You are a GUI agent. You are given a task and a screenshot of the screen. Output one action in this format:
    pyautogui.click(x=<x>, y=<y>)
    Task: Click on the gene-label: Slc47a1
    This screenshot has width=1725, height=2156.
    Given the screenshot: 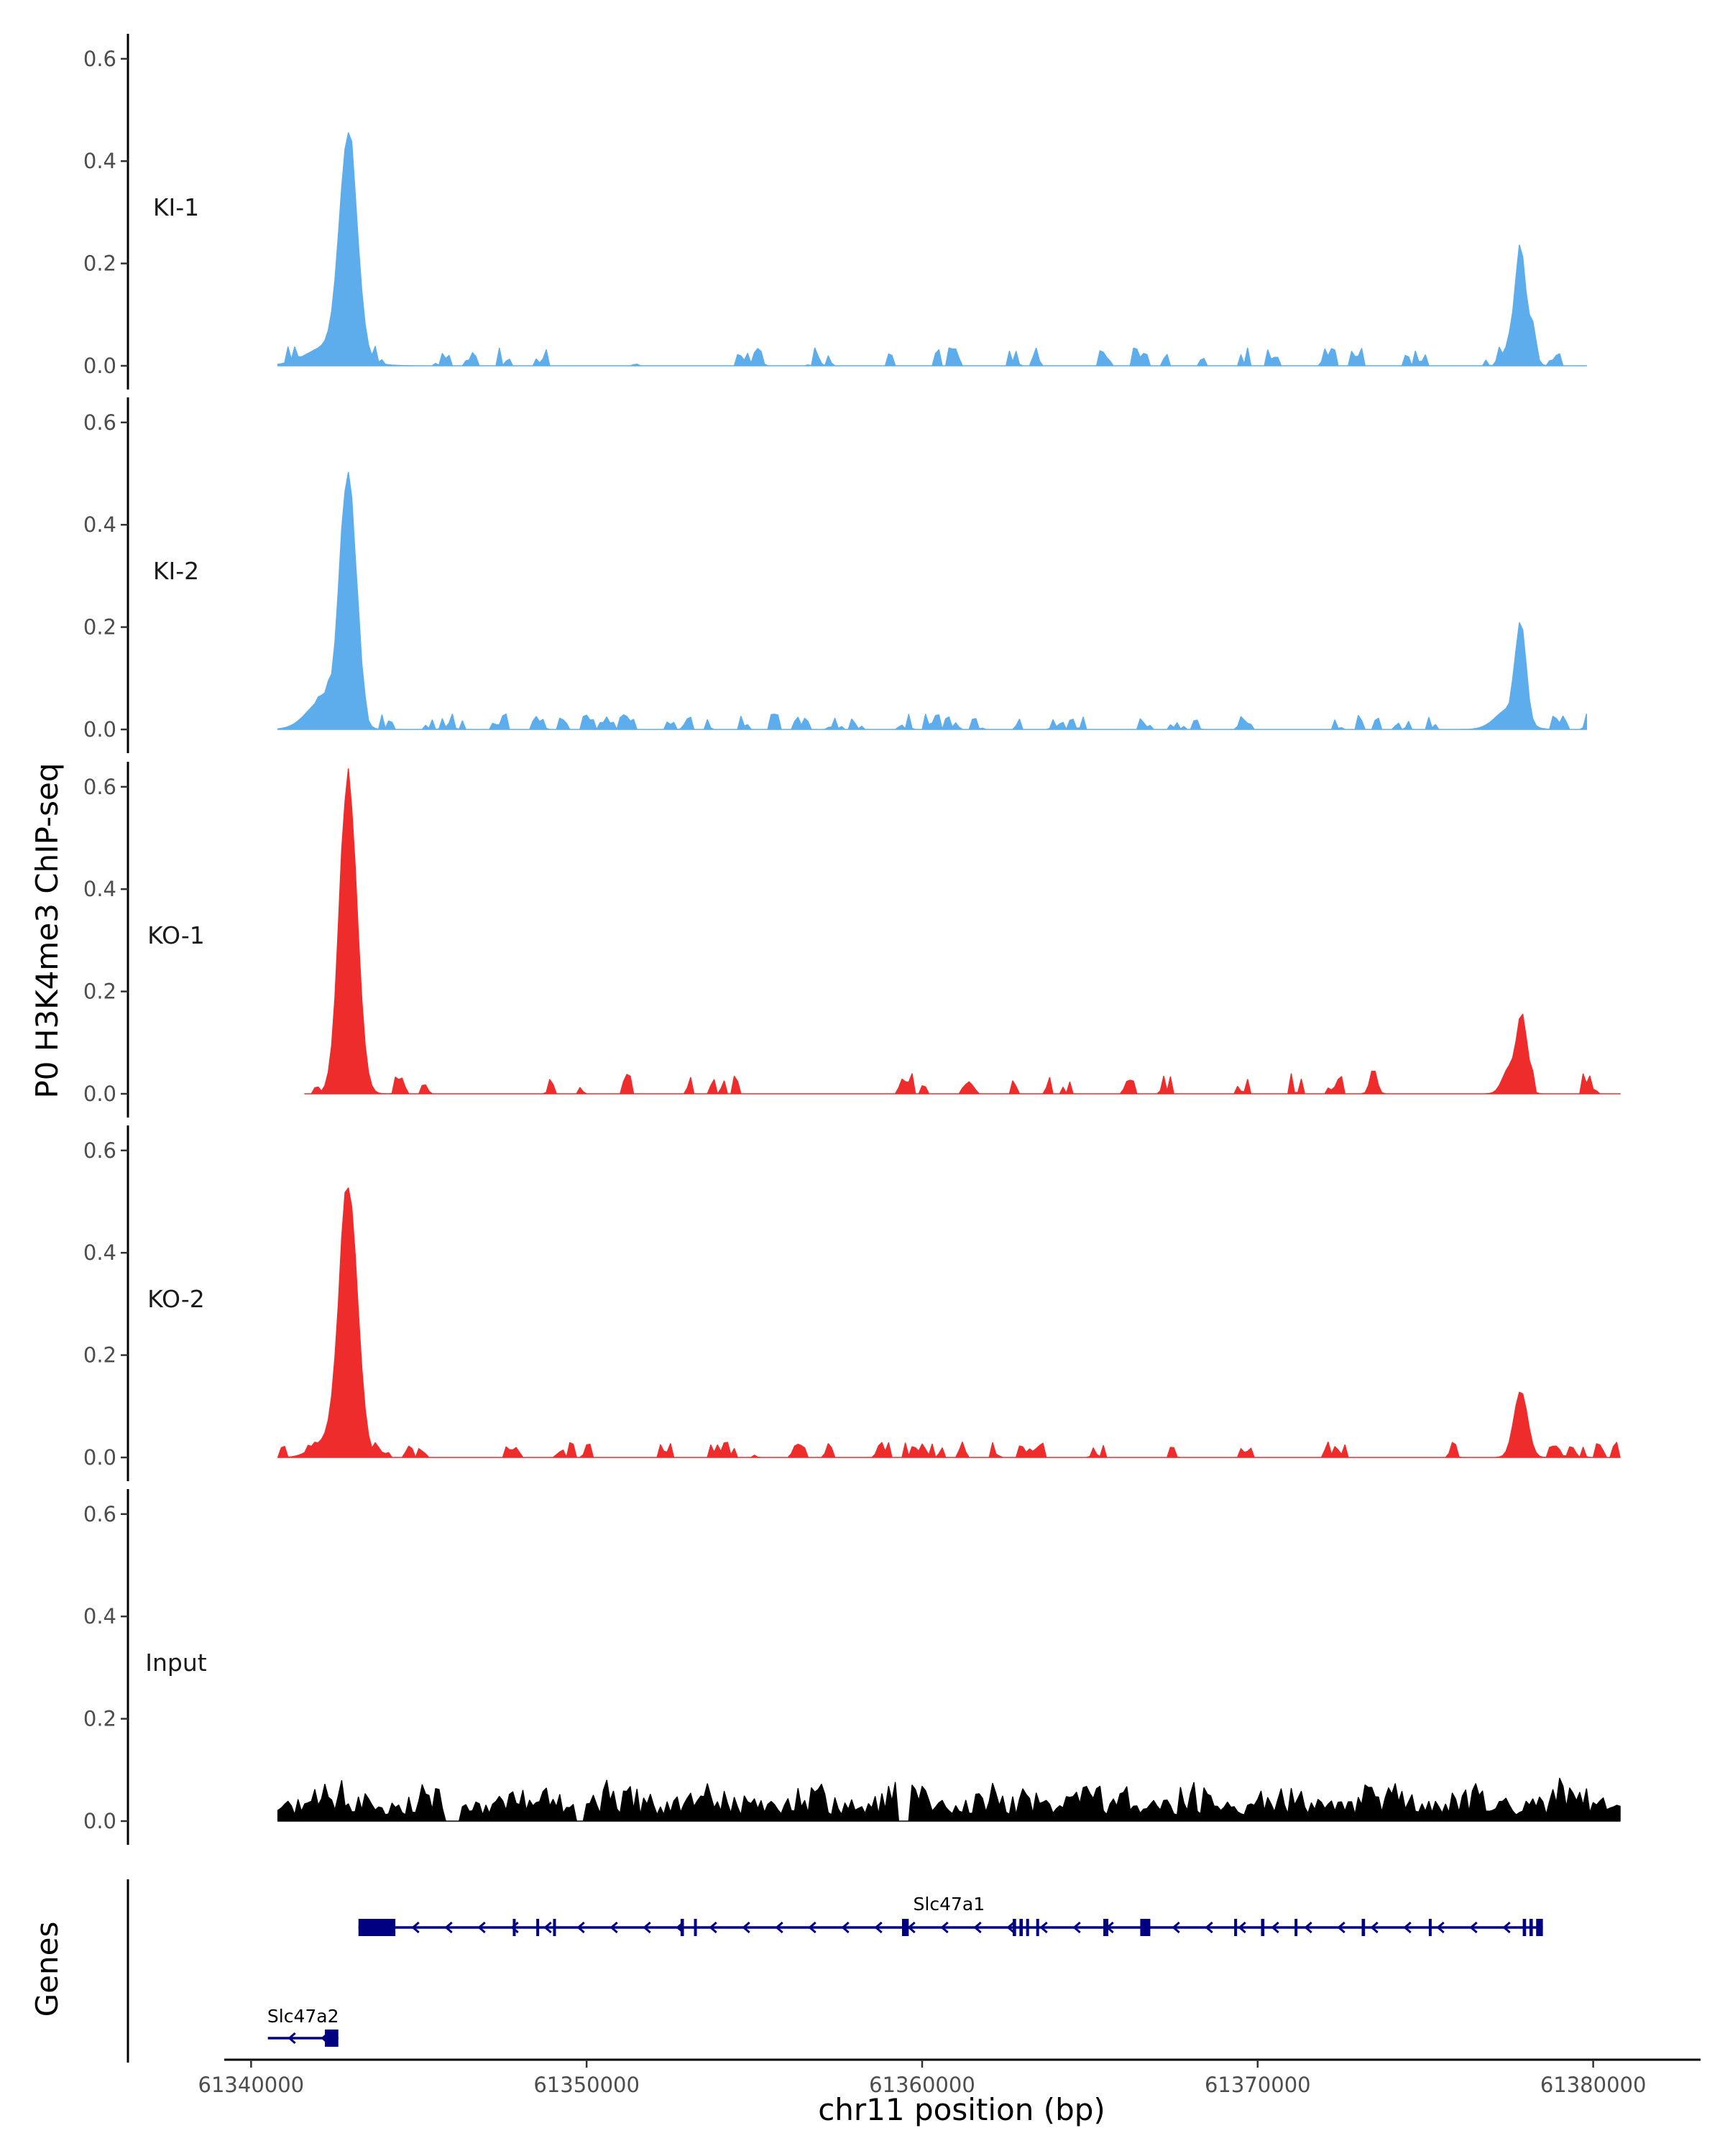 What is the action you would take?
    pyautogui.click(x=949, y=1905)
    